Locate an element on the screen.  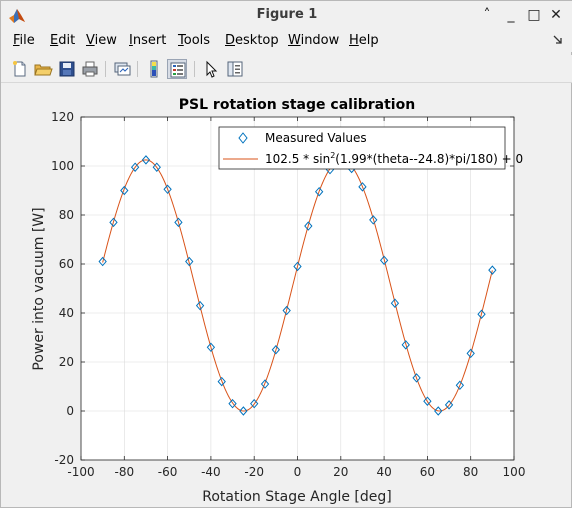
maximize-button: □ is located at coordinates (534, 15).